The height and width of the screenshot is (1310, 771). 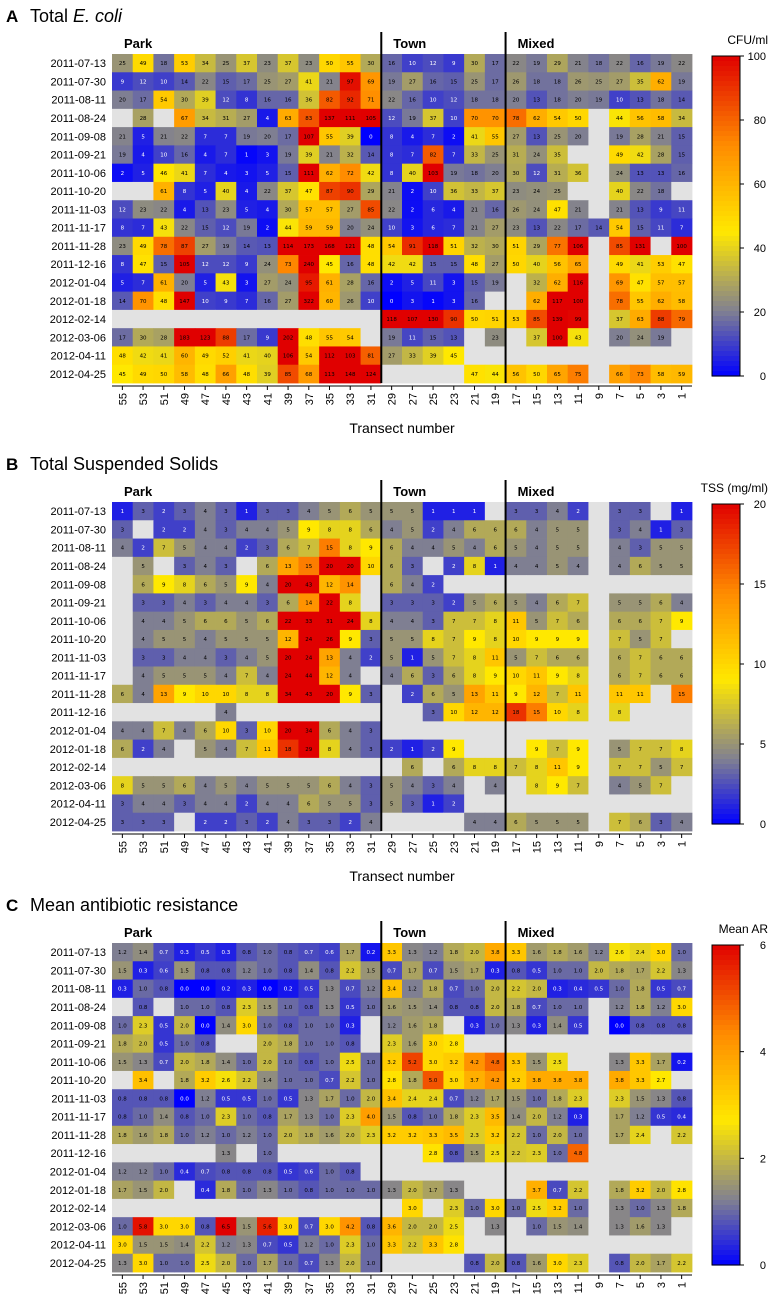 What do you see at coordinates (184, 64) in the screenshot?
I see `cell-value: 53` at bounding box center [184, 64].